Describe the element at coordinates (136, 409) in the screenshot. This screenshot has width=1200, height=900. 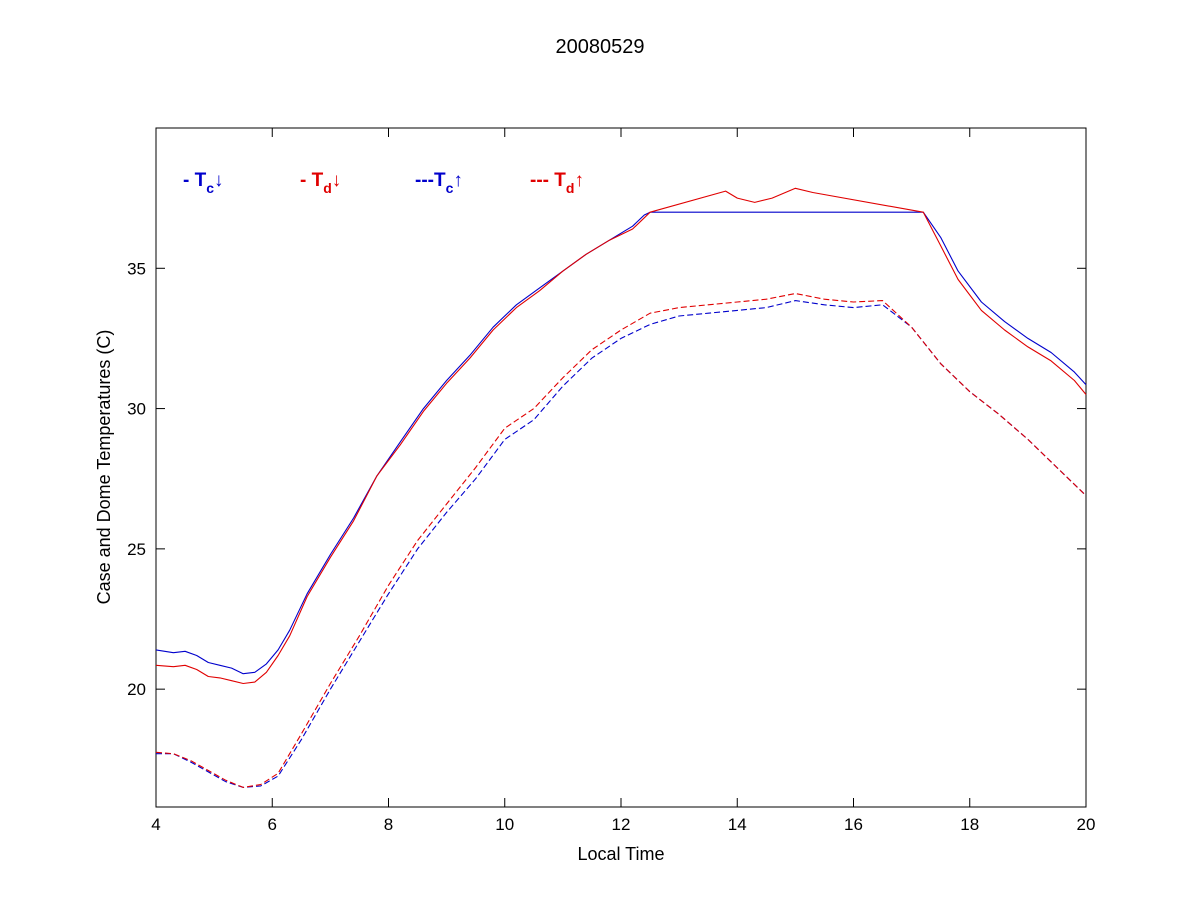
I see `y-tick-label: 30` at that location.